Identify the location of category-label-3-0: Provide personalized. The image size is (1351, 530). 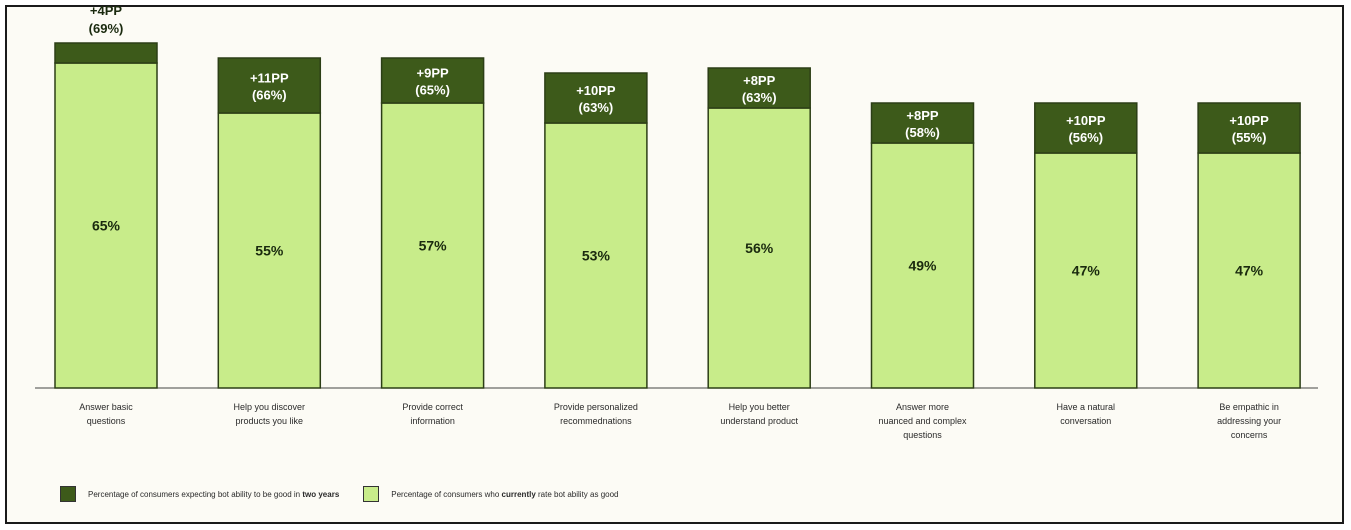
(596, 407).